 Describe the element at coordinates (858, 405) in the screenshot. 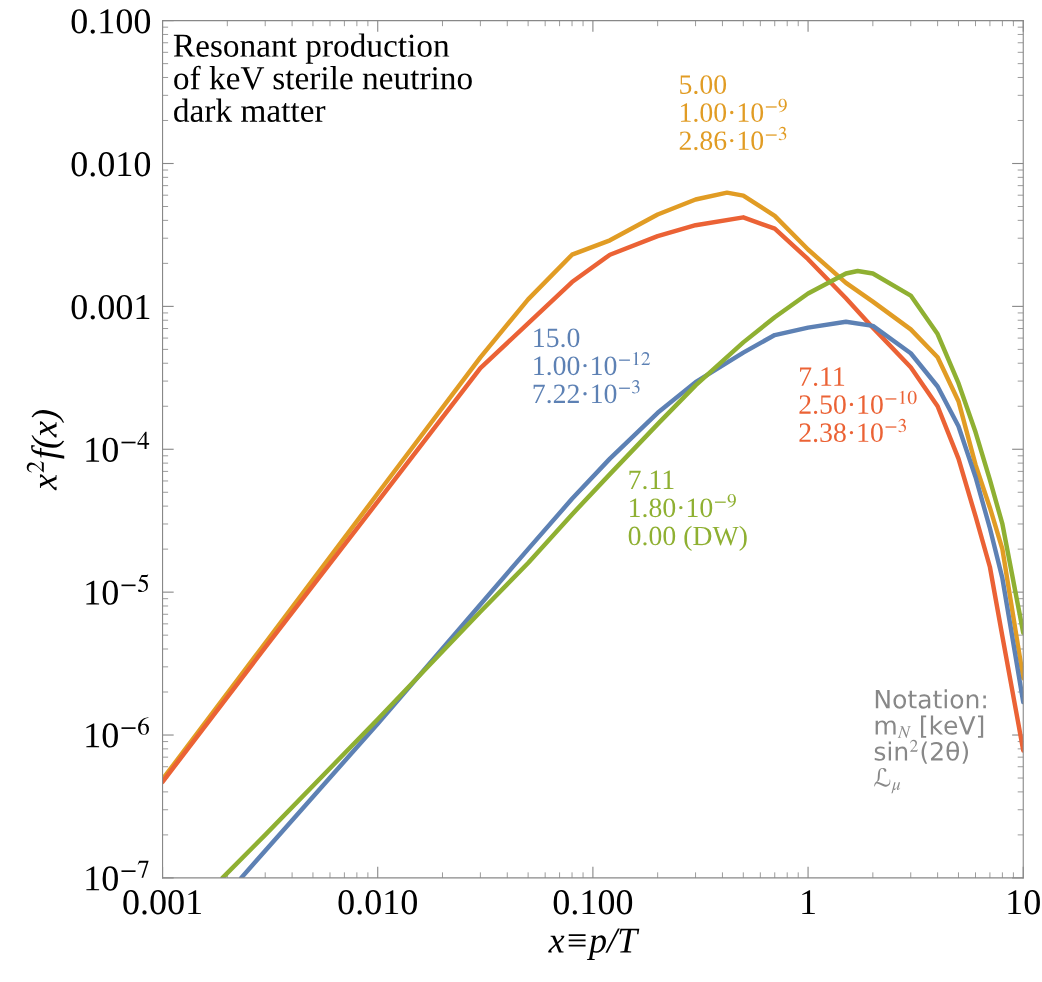

I see `series-label: 7.11 2.50·10$^{−10}$ 2.38·10$^{−3}$` at that location.